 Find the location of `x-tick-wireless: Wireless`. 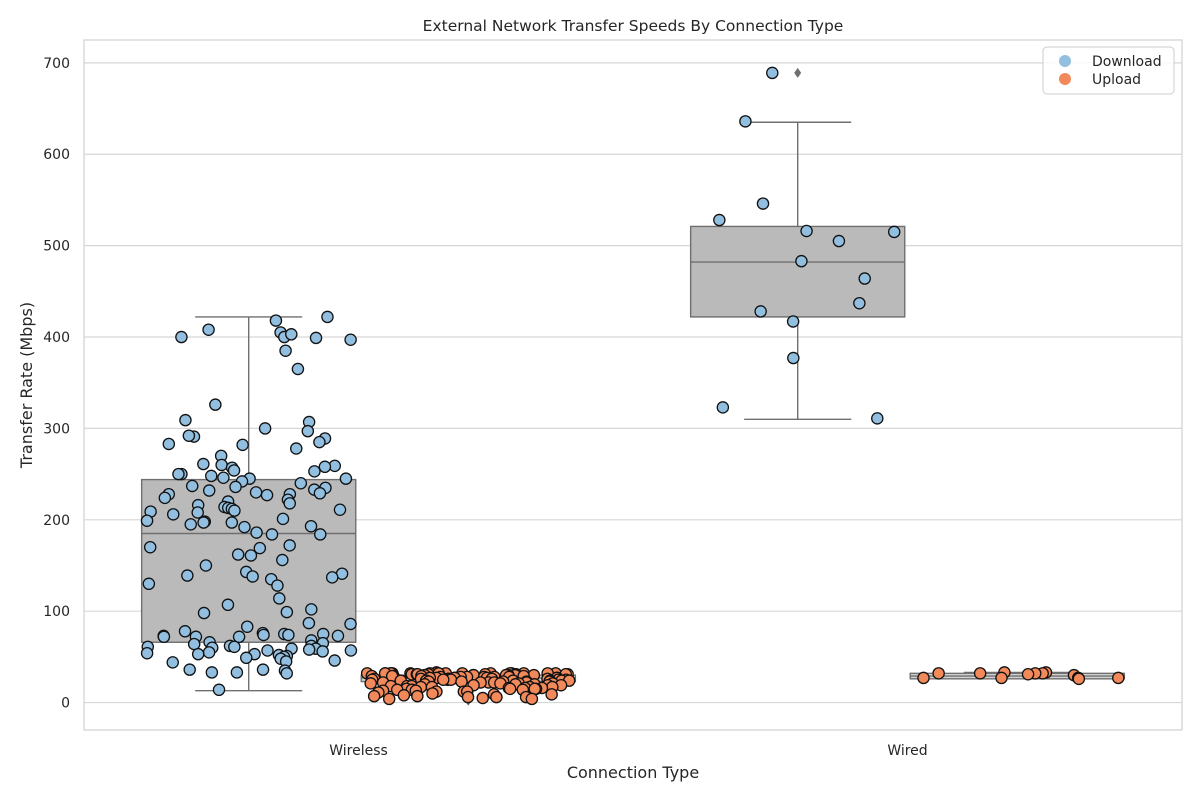

x-tick-wireless: Wireless is located at coordinates (358, 751).